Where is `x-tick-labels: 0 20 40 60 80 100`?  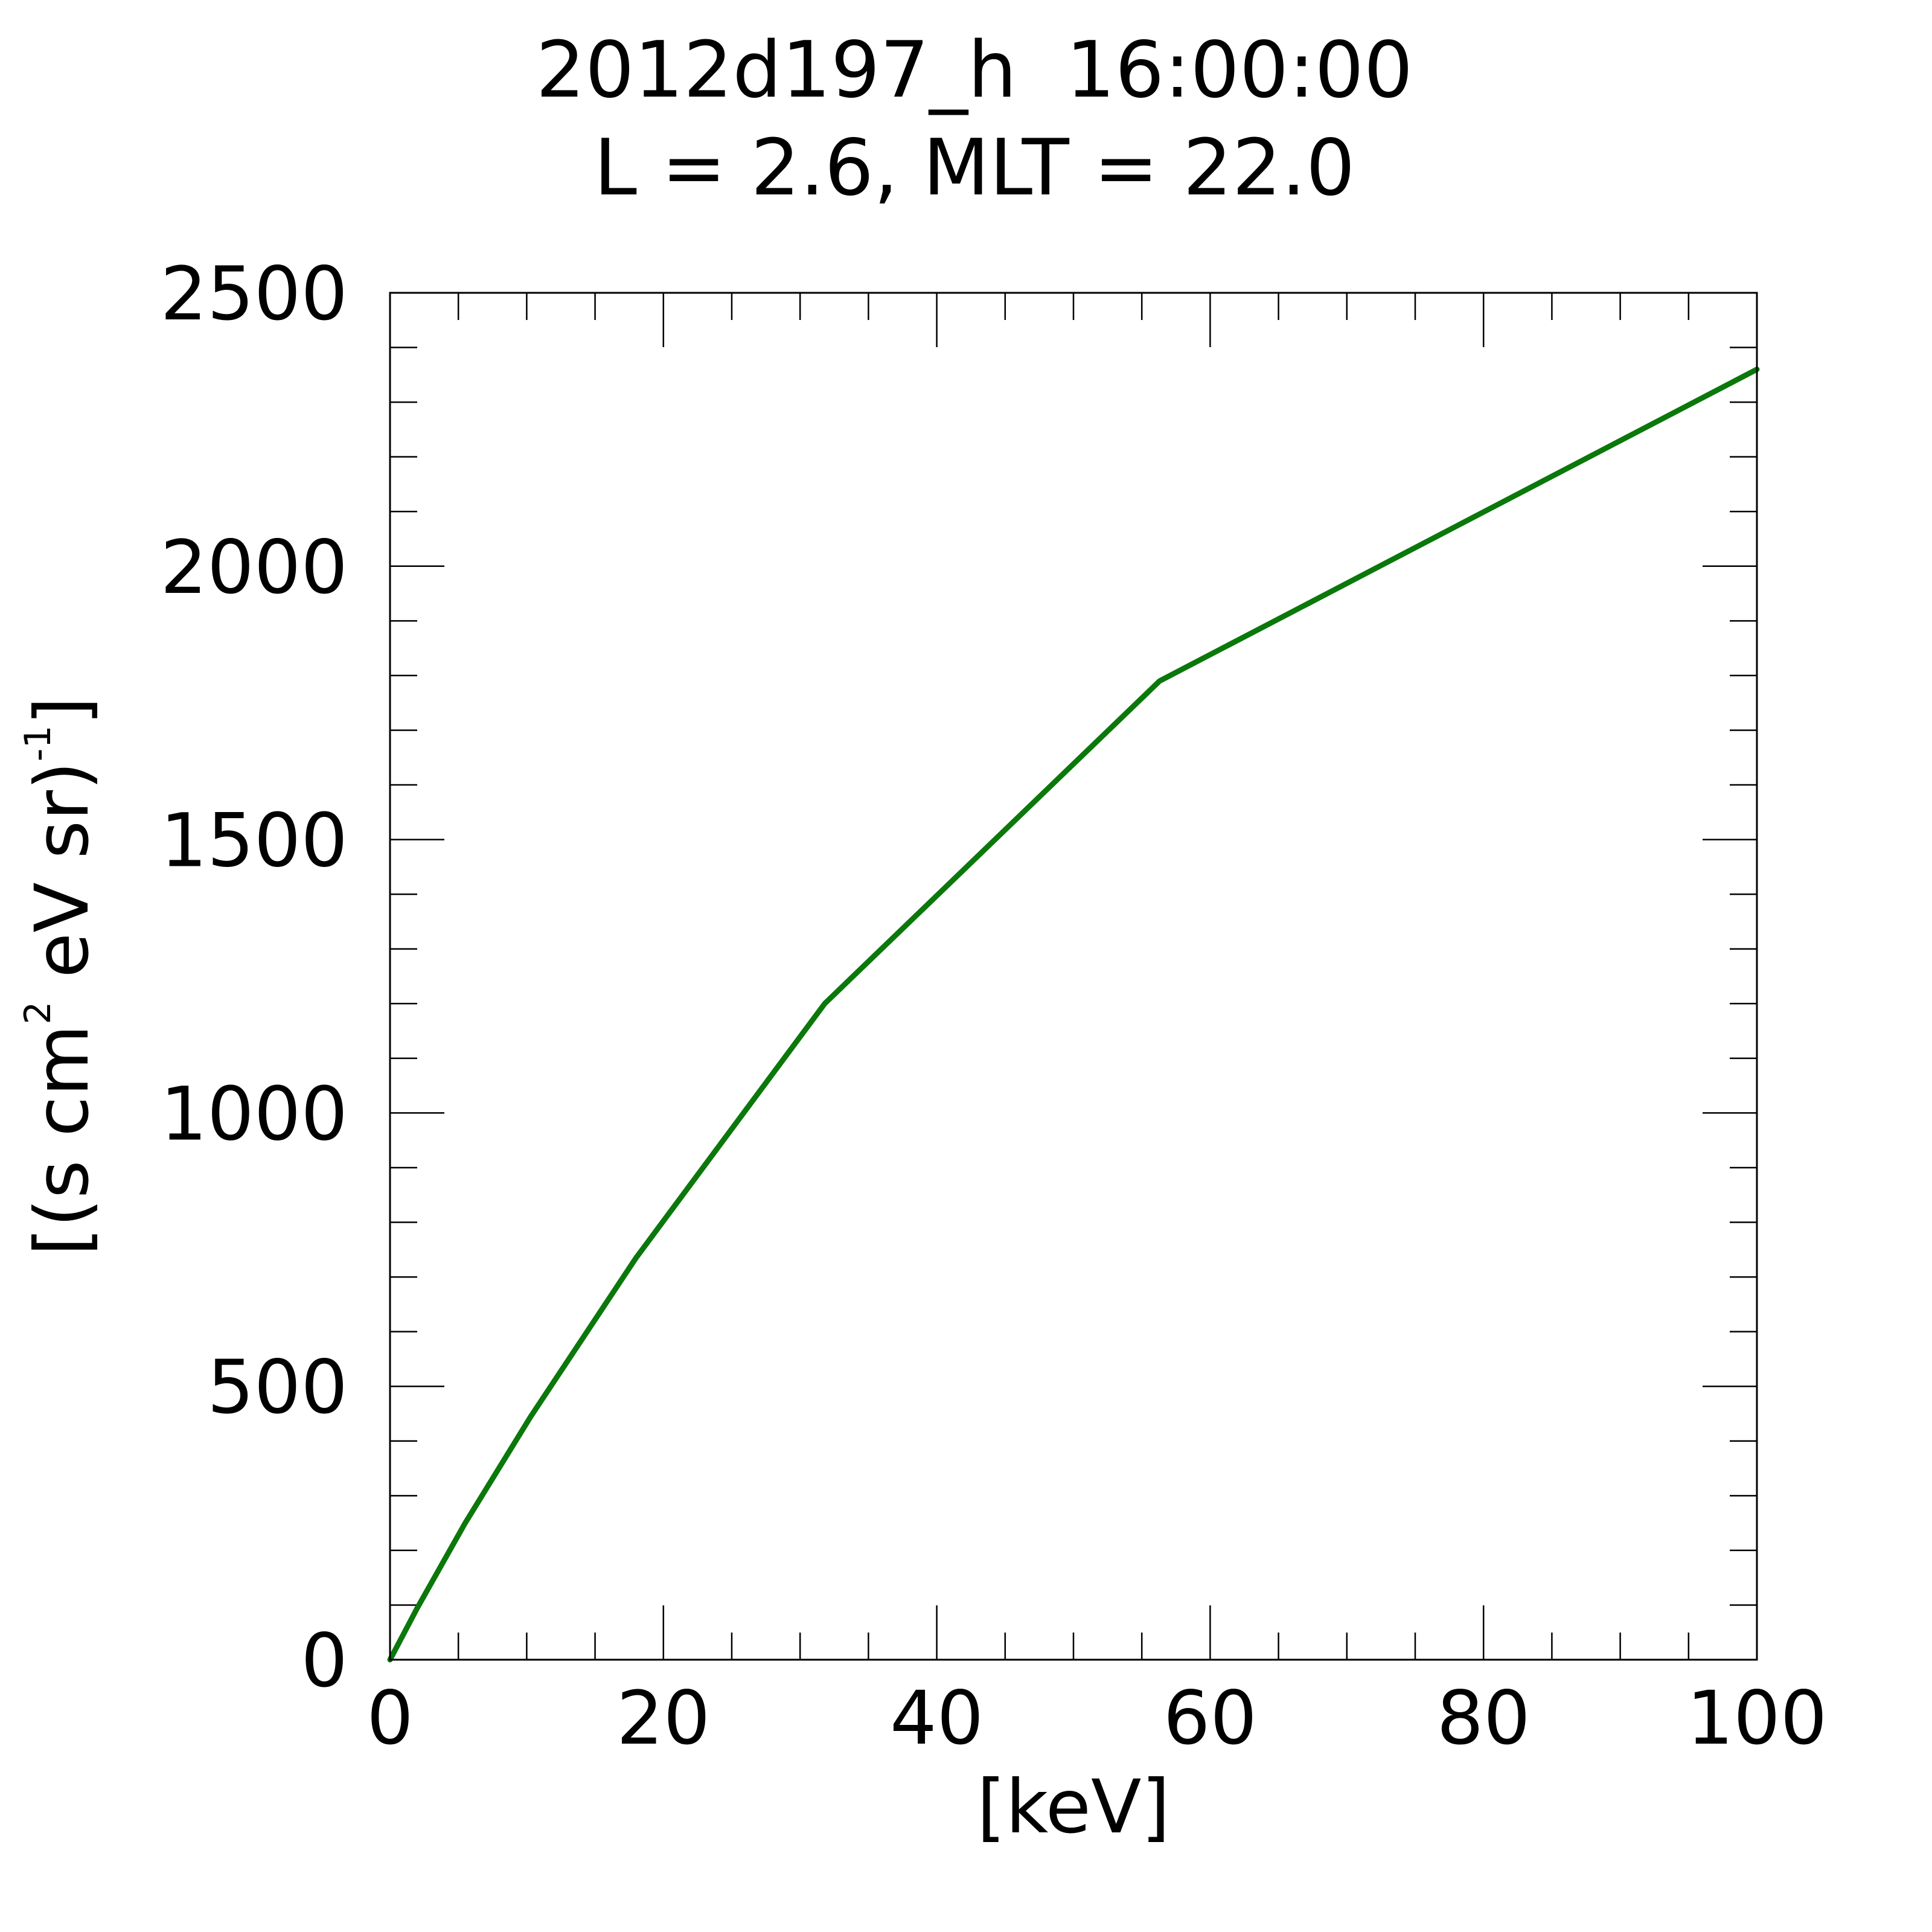 x-tick-labels: 0 20 40 60 80 100 is located at coordinates (1096, 1718).